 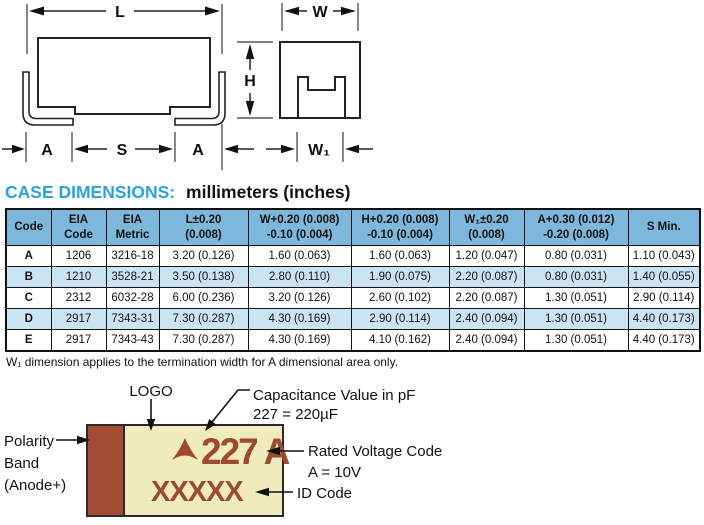 What do you see at coordinates (47, 150) in the screenshot?
I see `dim-label-a-left: A` at bounding box center [47, 150].